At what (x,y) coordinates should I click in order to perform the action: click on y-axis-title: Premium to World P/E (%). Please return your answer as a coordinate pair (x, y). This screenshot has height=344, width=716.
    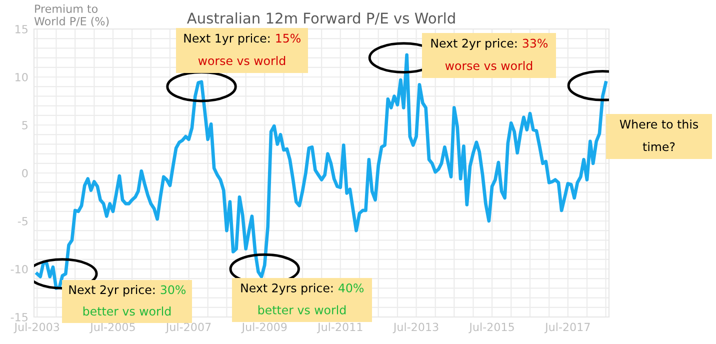
    Looking at the image, I should click on (71, 15).